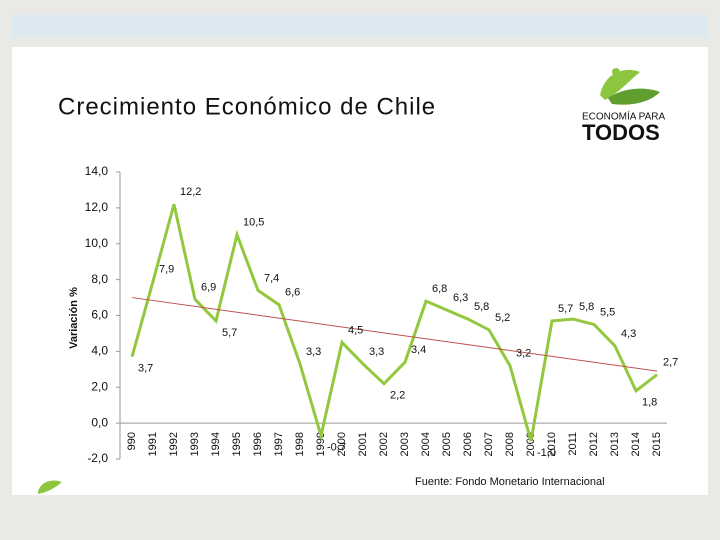  I want to click on value-label: 2,7, so click(670, 363).